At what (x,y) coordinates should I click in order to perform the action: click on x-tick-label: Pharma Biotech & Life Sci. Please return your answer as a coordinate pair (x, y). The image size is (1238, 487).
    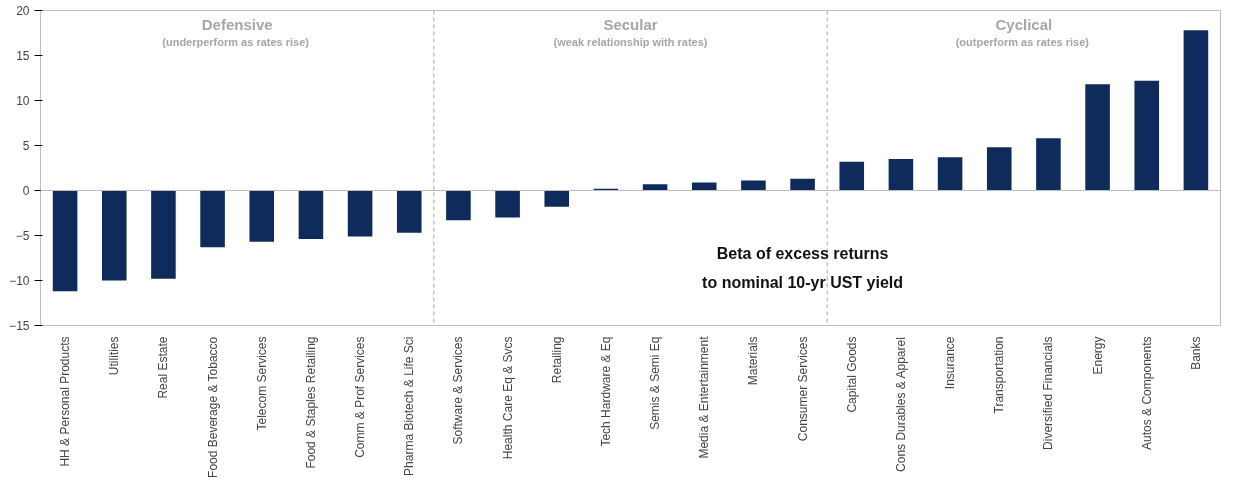
    Looking at the image, I should click on (409, 406).